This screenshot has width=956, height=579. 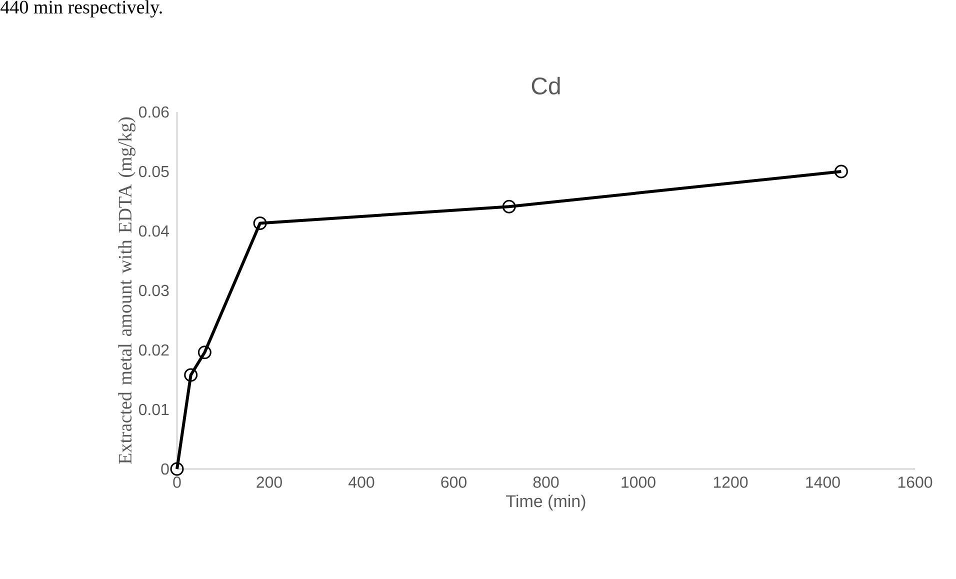 I want to click on y-axis-title: Extracted metal amount with EDTA (mg/kg), so click(x=127, y=290).